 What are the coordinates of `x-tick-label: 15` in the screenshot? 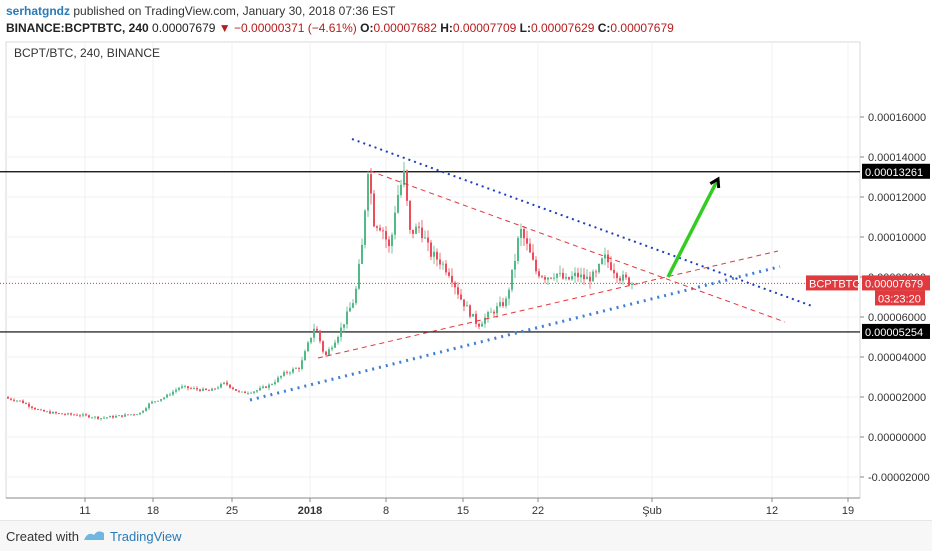 It's located at (463, 511).